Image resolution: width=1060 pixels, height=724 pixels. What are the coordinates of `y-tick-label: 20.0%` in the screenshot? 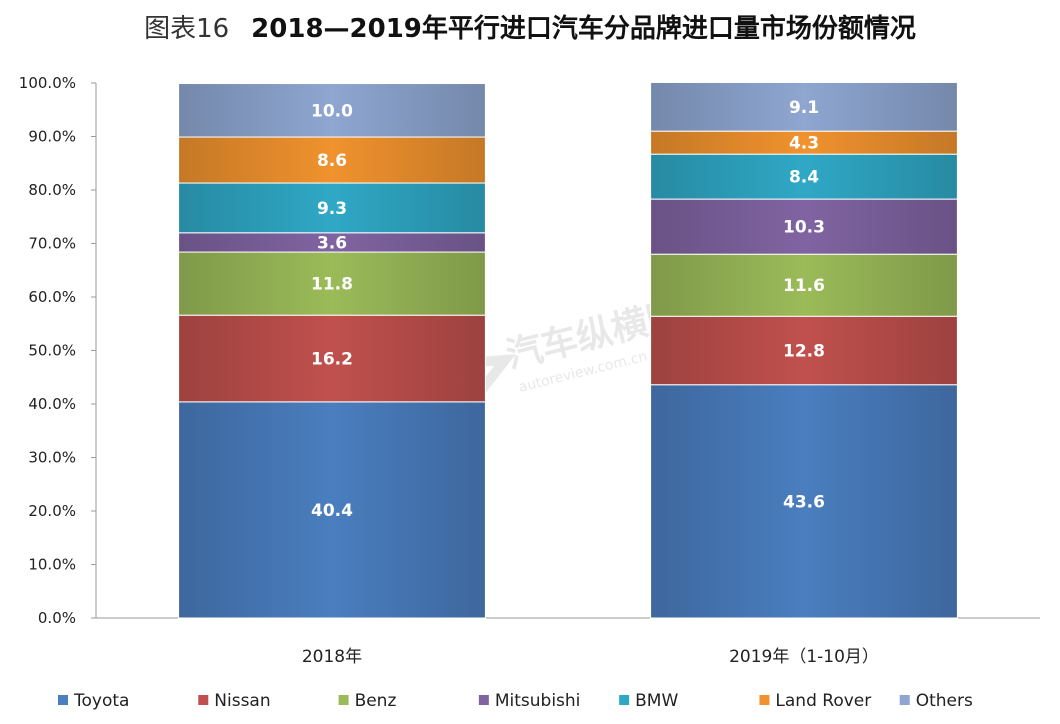 It's located at (52, 511).